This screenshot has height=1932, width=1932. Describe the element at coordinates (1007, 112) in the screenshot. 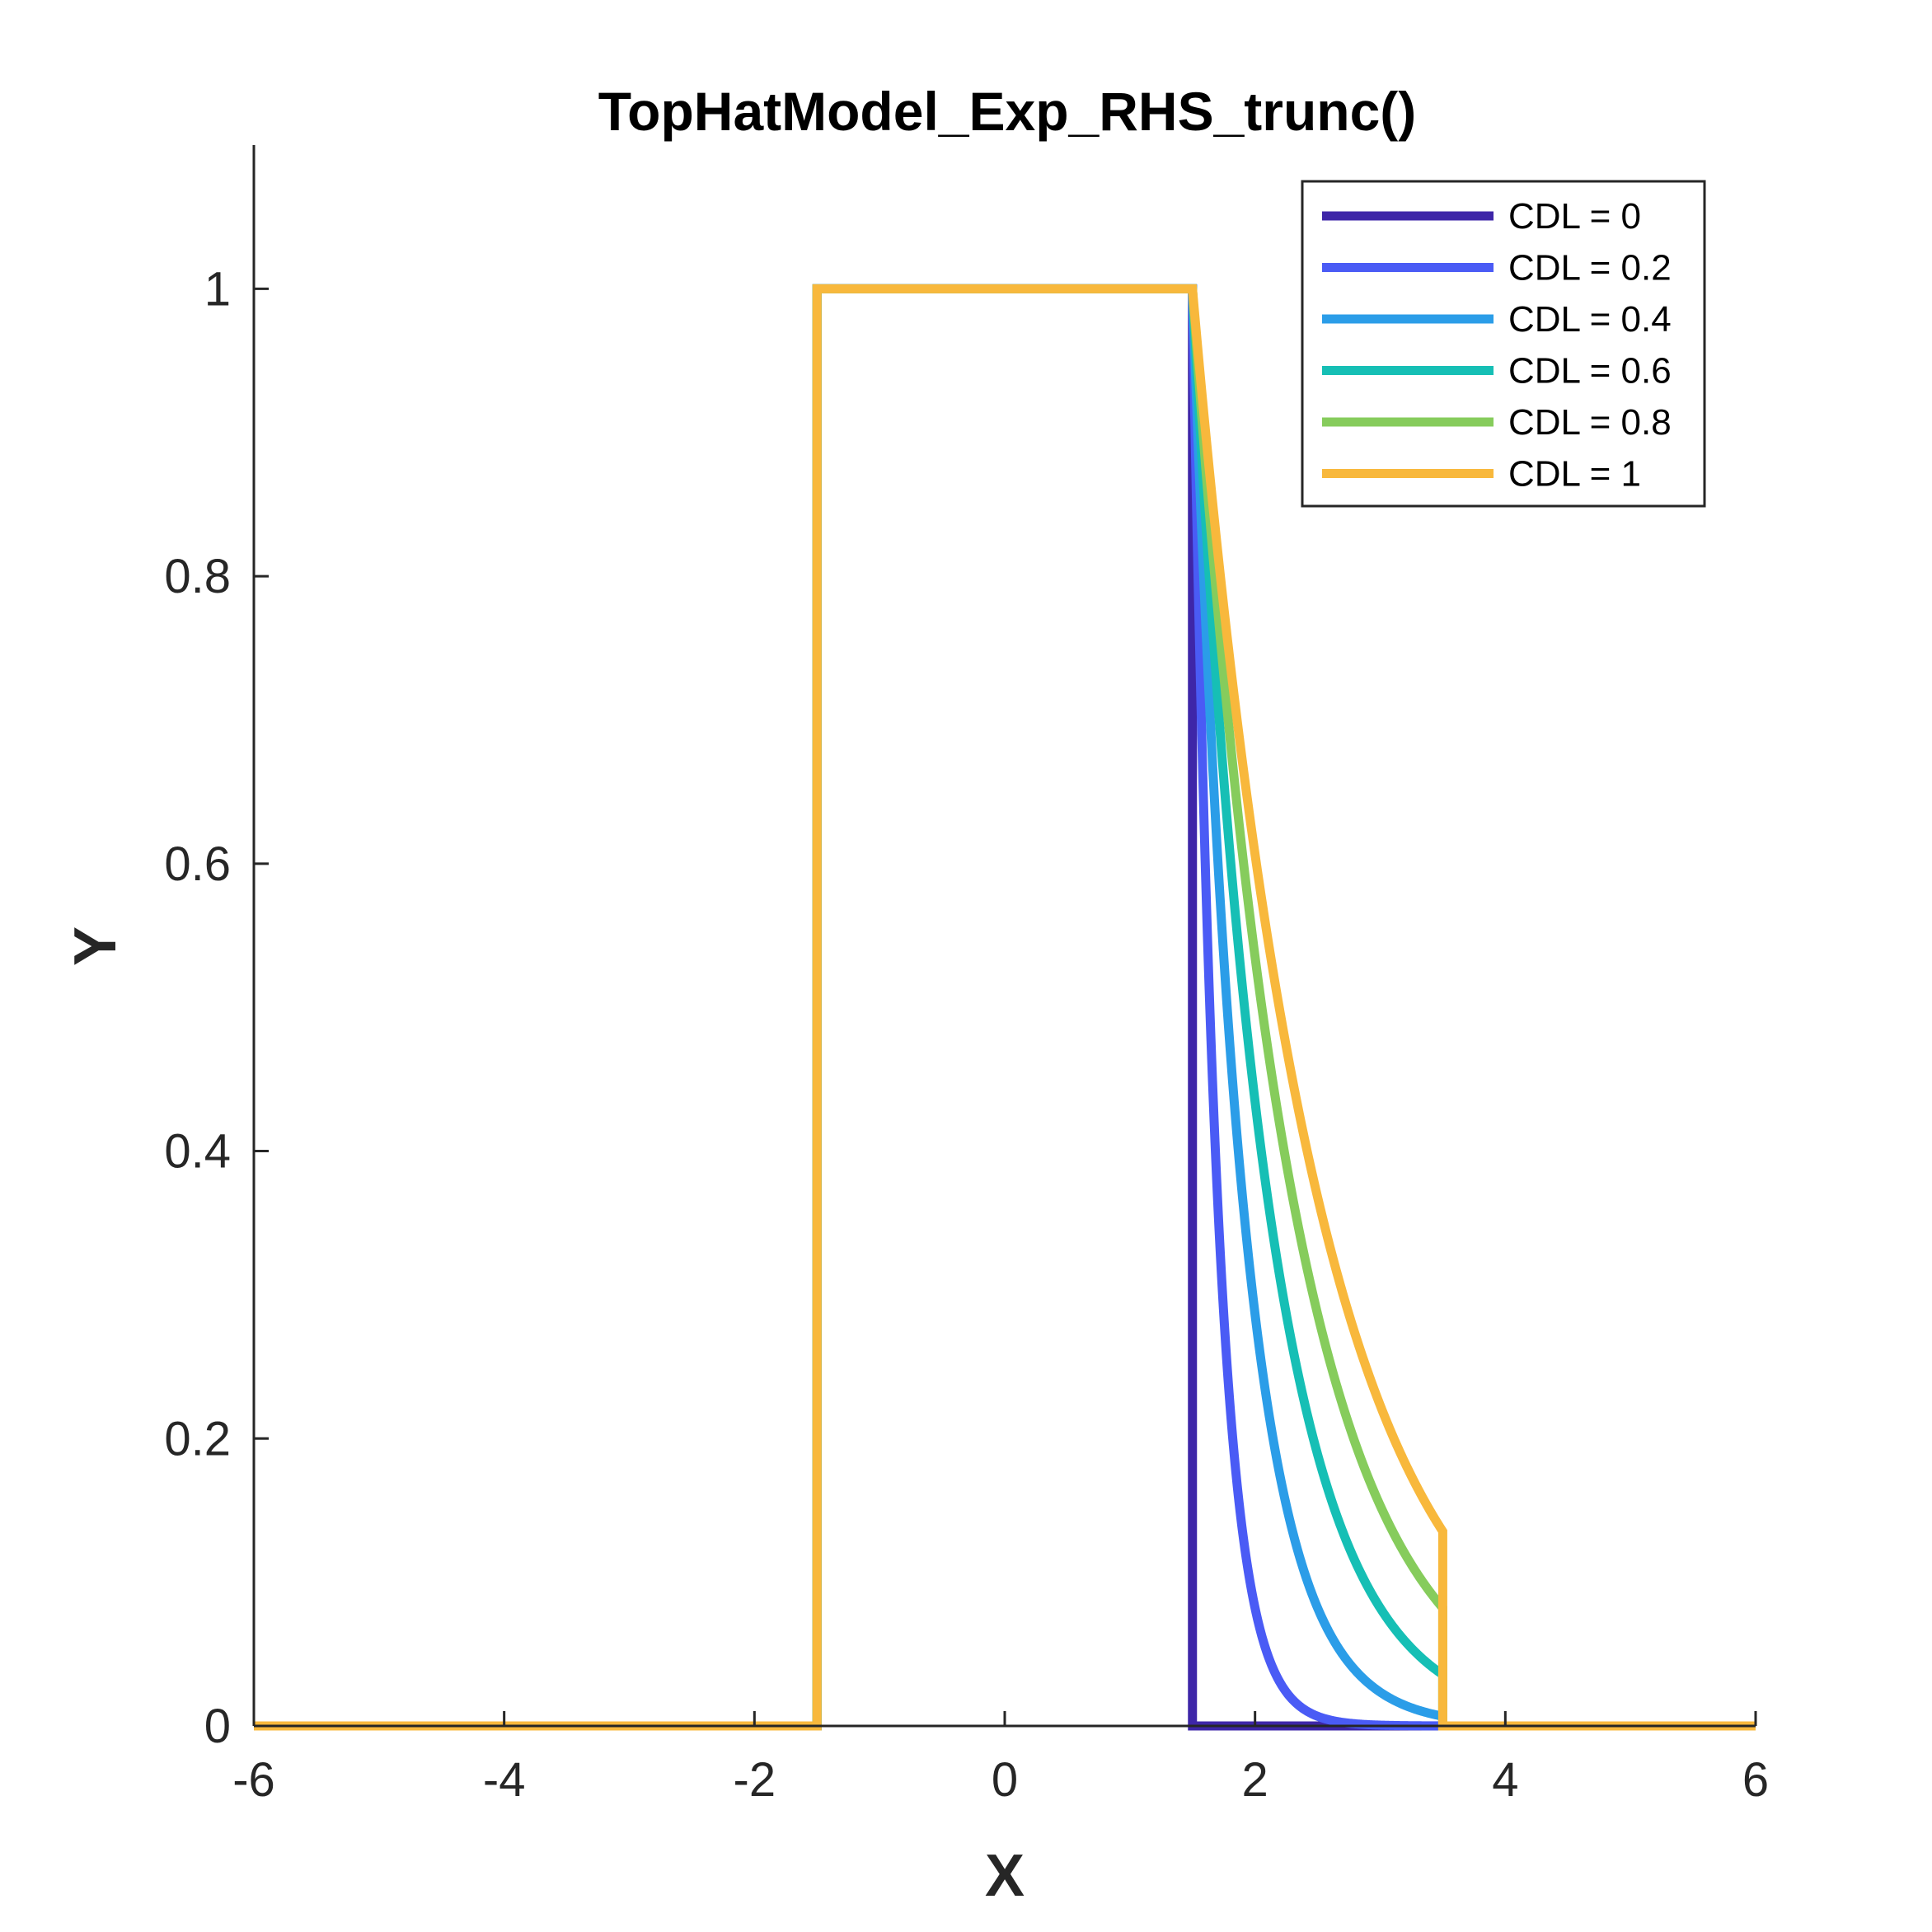

I see `chart-title: TopHatModel_Exp_RHS_trunc()` at that location.